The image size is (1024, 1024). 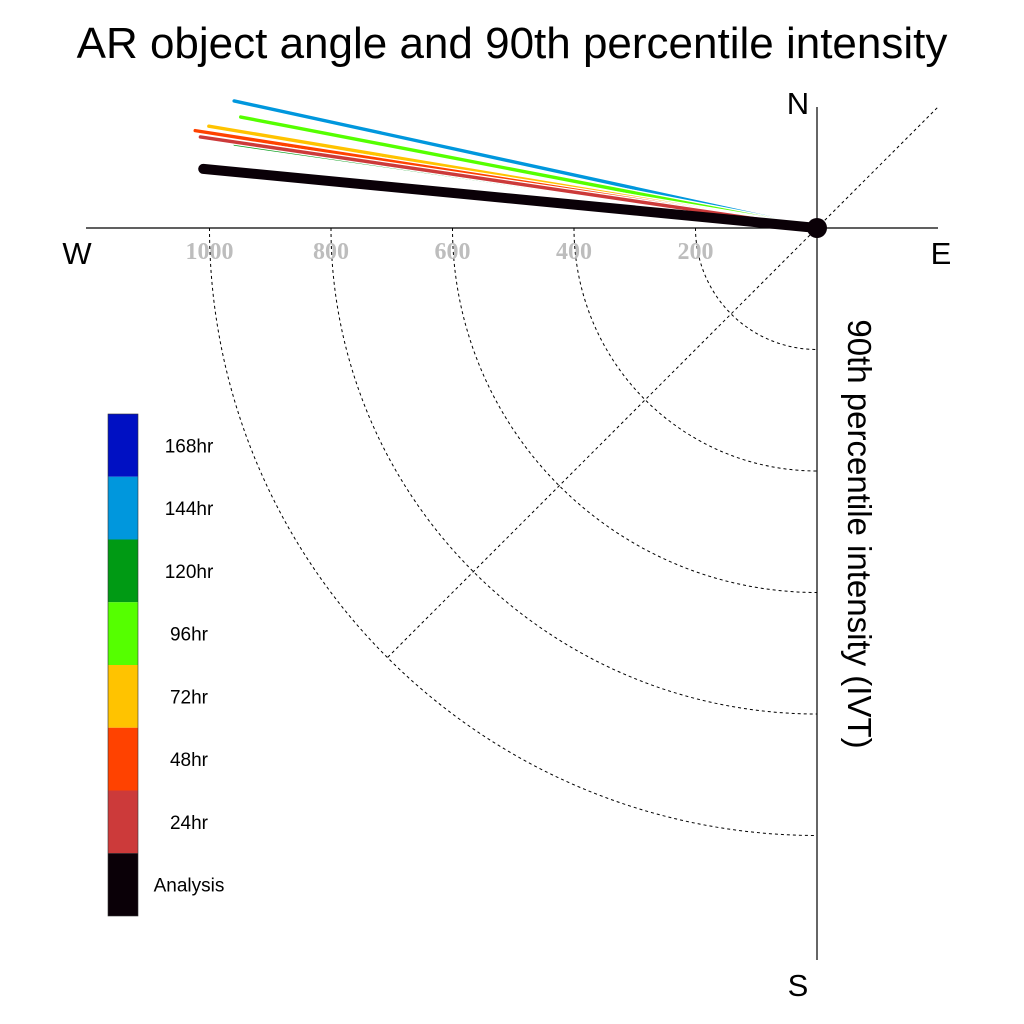 I want to click on legend-label-analysis: Analysis, so click(x=189, y=886).